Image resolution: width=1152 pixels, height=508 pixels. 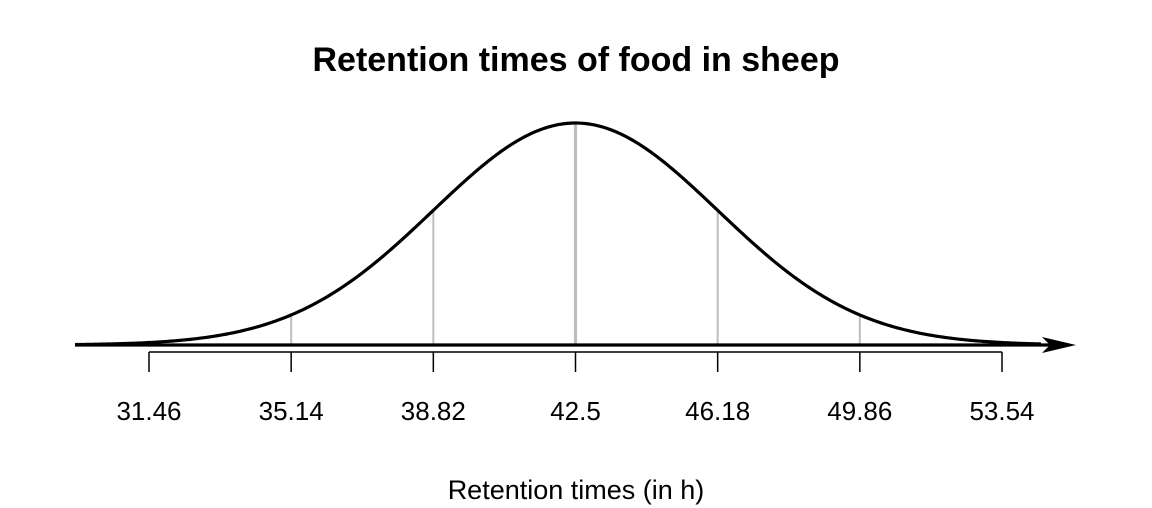 What do you see at coordinates (575, 60) in the screenshot?
I see `chart-title: Retention times of food in sheep` at bounding box center [575, 60].